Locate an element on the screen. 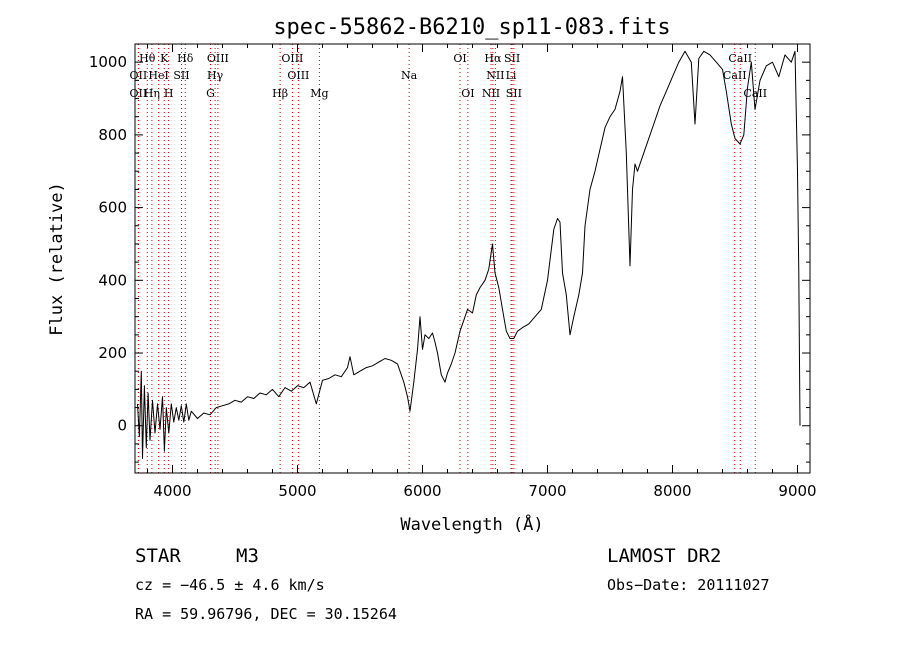 The image size is (900, 650). x-tick-label: 5000 is located at coordinates (297, 491).